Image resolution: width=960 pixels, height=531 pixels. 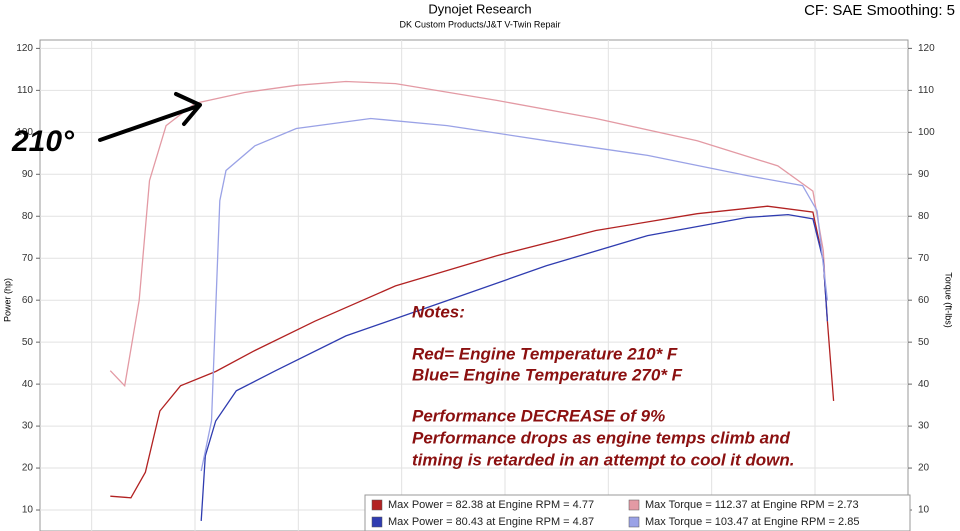 What do you see at coordinates (25, 90) in the screenshot?
I see `y-tick-label: 110` at bounding box center [25, 90].